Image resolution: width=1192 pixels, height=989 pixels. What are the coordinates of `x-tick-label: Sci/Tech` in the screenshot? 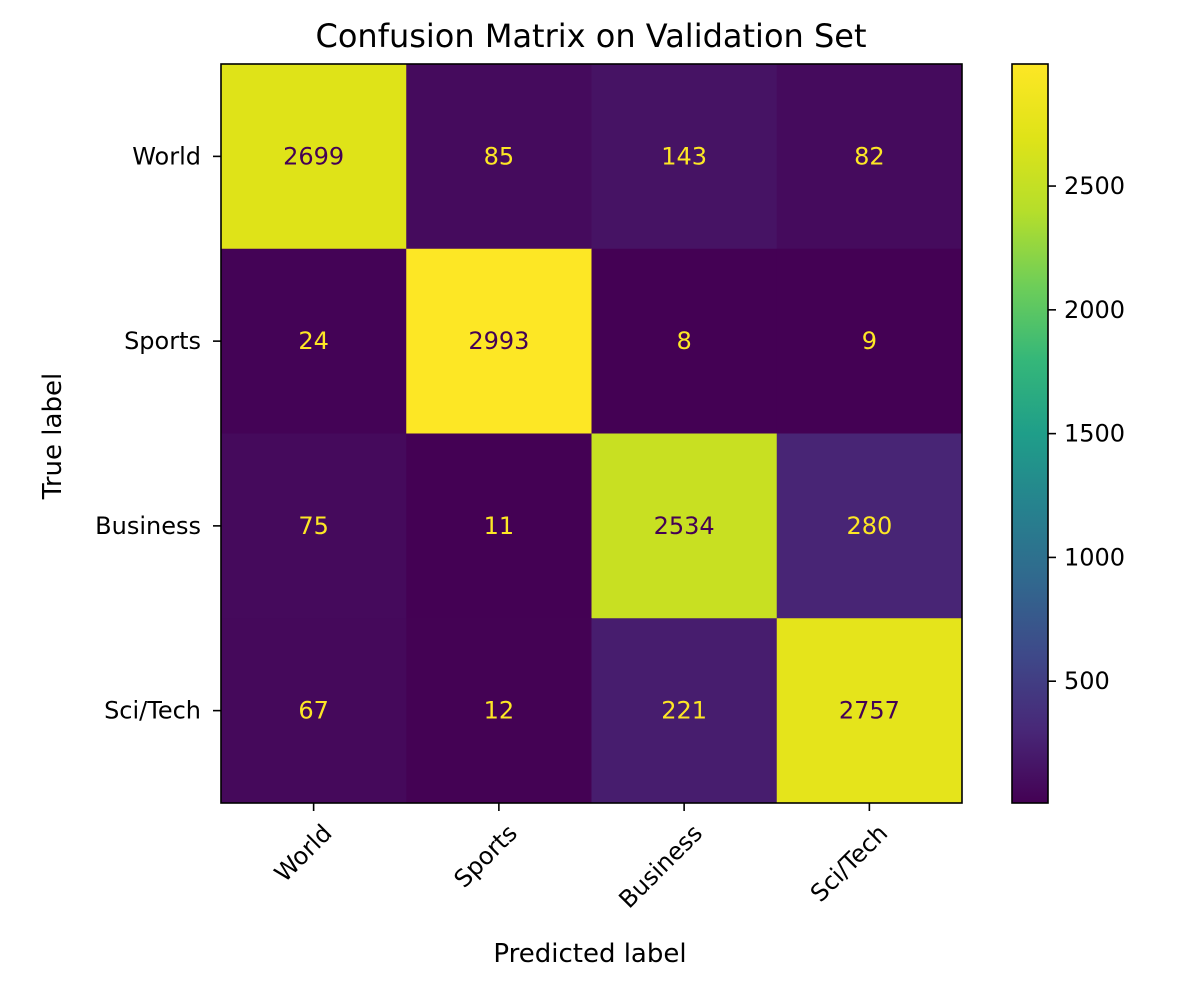 It's located at (849, 863).